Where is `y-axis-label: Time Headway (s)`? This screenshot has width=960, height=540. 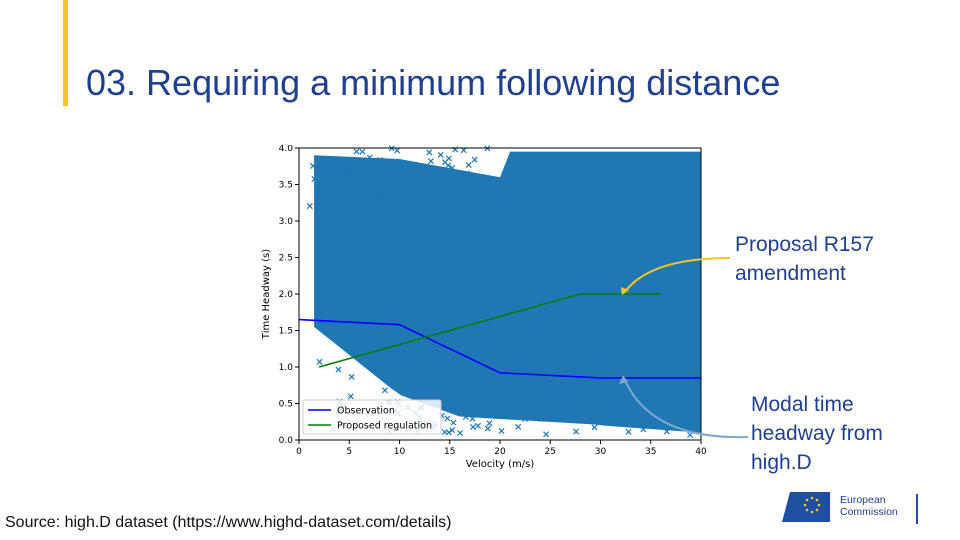
y-axis-label: Time Headway (s) is located at coordinates (266, 294).